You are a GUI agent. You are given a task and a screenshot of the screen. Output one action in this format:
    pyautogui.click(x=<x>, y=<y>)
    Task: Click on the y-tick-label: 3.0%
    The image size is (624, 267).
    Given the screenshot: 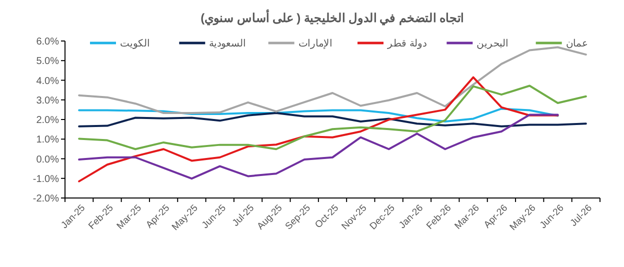 What is the action you would take?
    pyautogui.click(x=48, y=100)
    